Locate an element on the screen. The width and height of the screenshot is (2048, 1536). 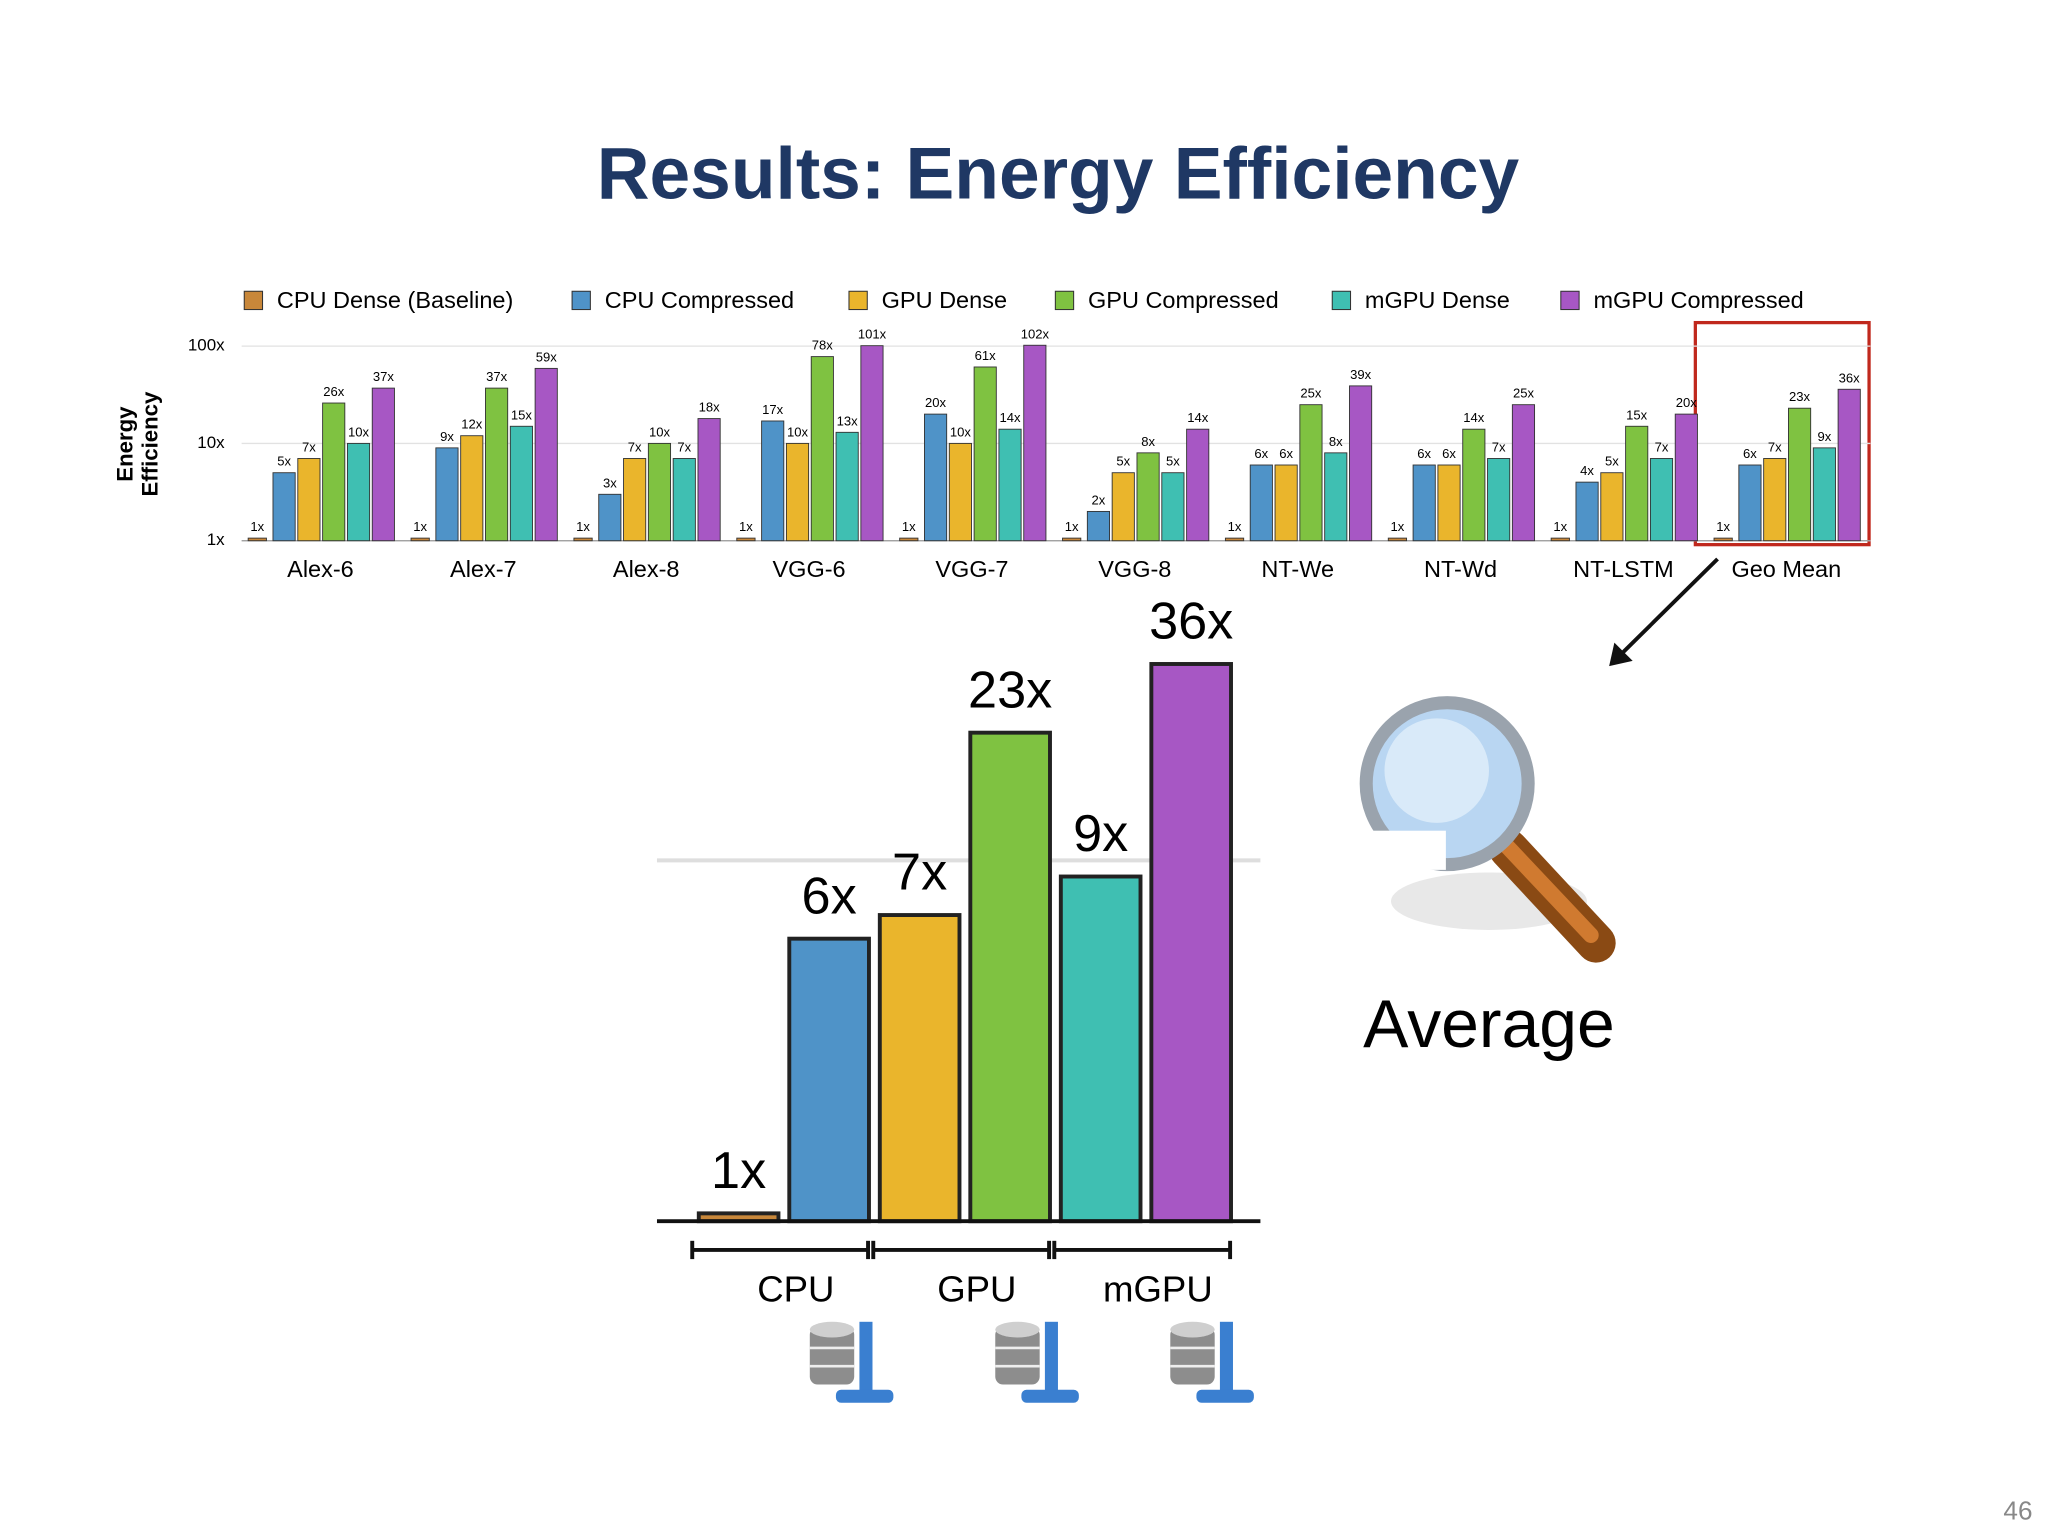
compress-icons is located at coordinates (1031, 1362).